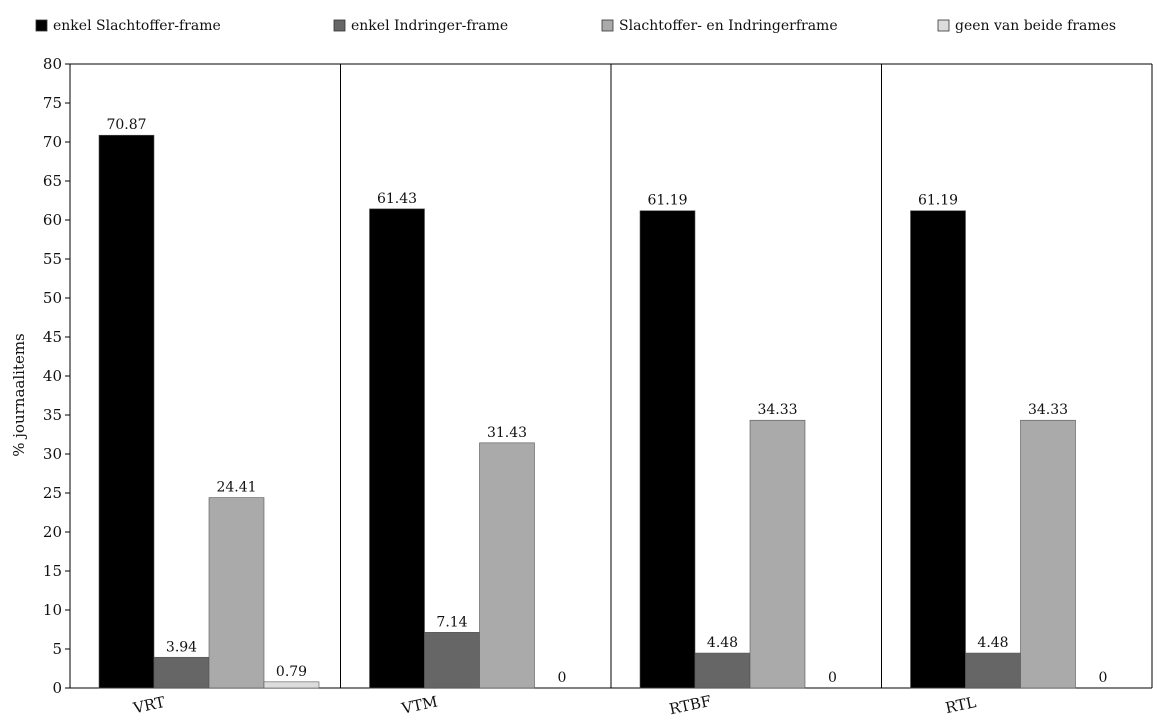  What do you see at coordinates (19, 395) in the screenshot?
I see `y-axis-label: % journaalitems` at bounding box center [19, 395].